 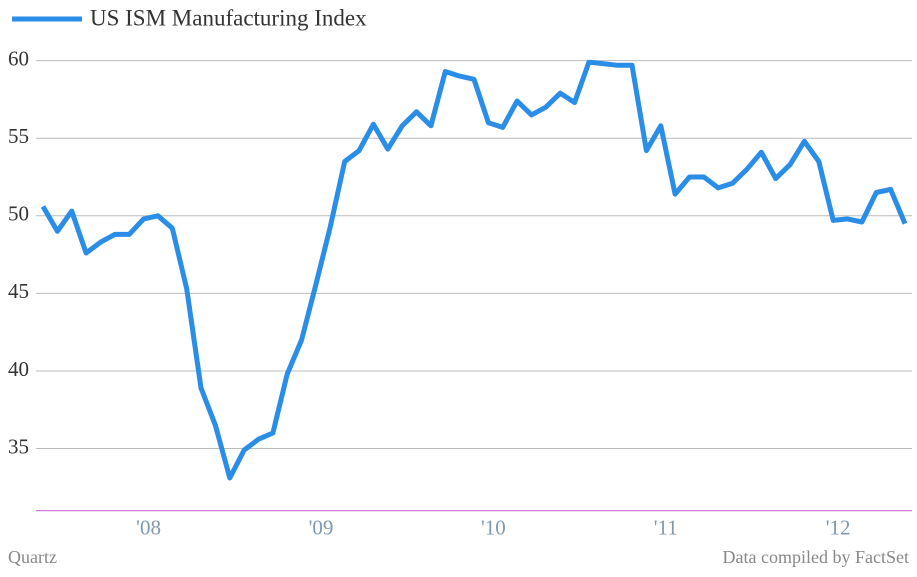 What do you see at coordinates (148, 527) in the screenshot?
I see `x-tick-label: '08` at bounding box center [148, 527].